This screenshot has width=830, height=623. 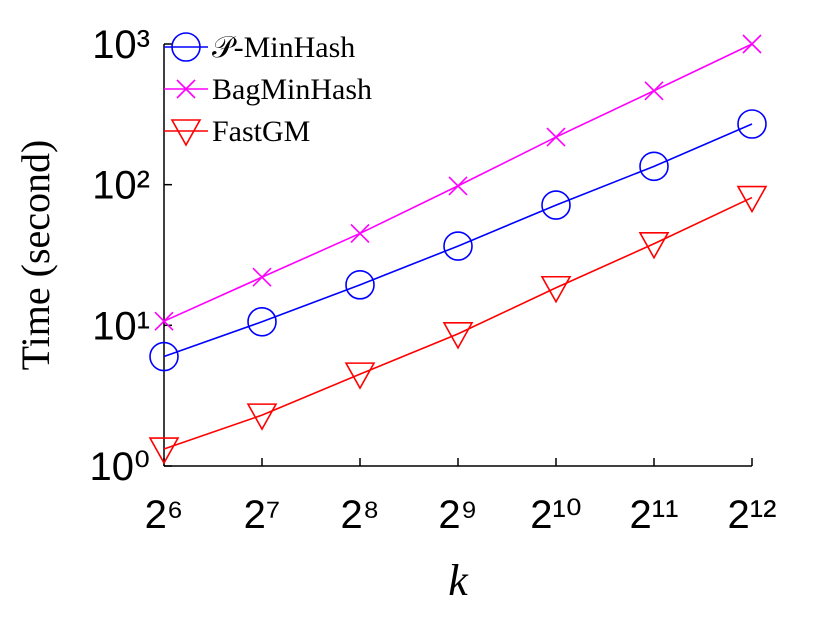 I want to click on x-tick-label: 2⁸, so click(x=359, y=515).